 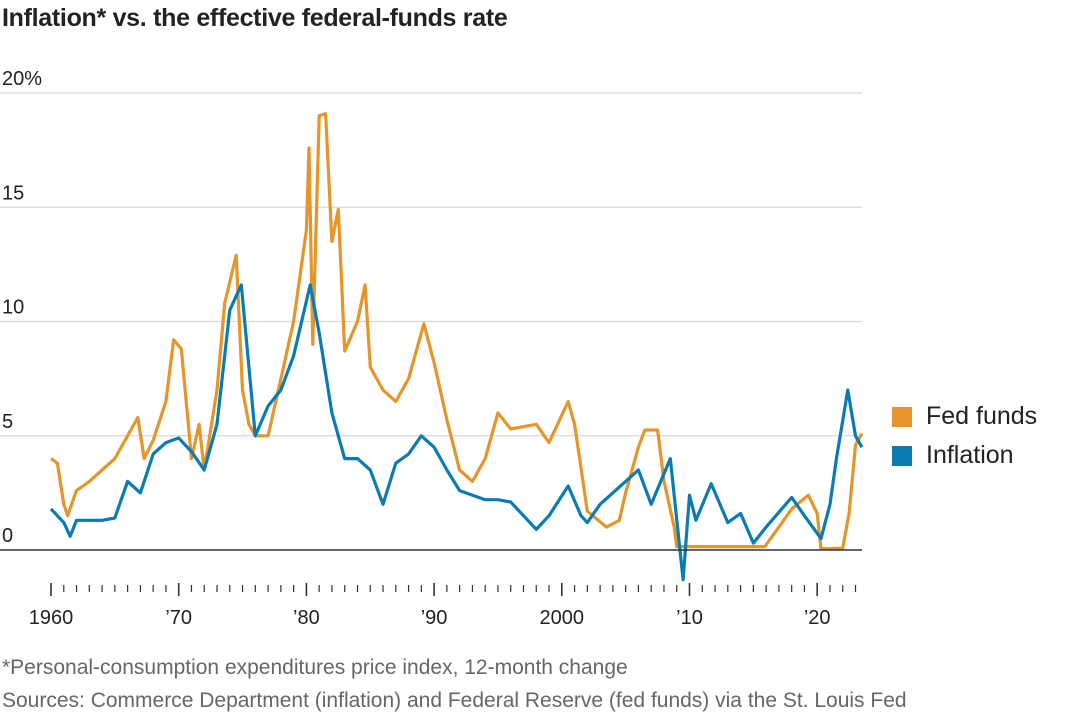 I want to click on x-tick-label: ’20, so click(x=817, y=618).